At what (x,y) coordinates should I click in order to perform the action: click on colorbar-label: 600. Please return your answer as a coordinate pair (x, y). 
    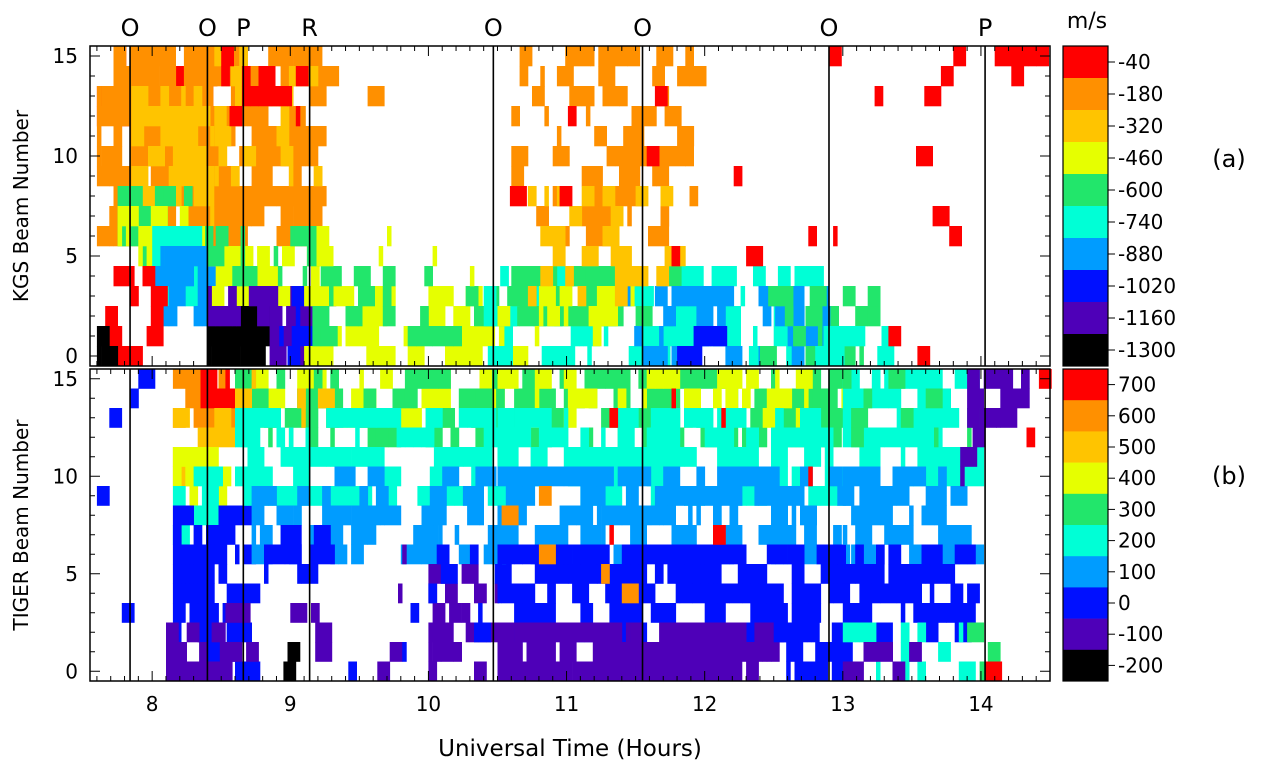
    Looking at the image, I should click on (1137, 416).